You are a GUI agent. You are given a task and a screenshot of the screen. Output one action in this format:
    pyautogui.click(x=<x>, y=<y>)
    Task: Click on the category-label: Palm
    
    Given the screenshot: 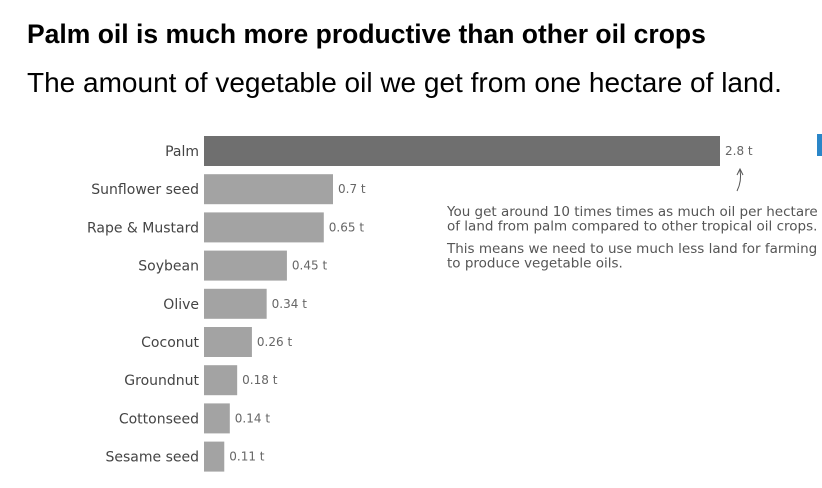 What is the action you would take?
    pyautogui.click(x=182, y=152)
    